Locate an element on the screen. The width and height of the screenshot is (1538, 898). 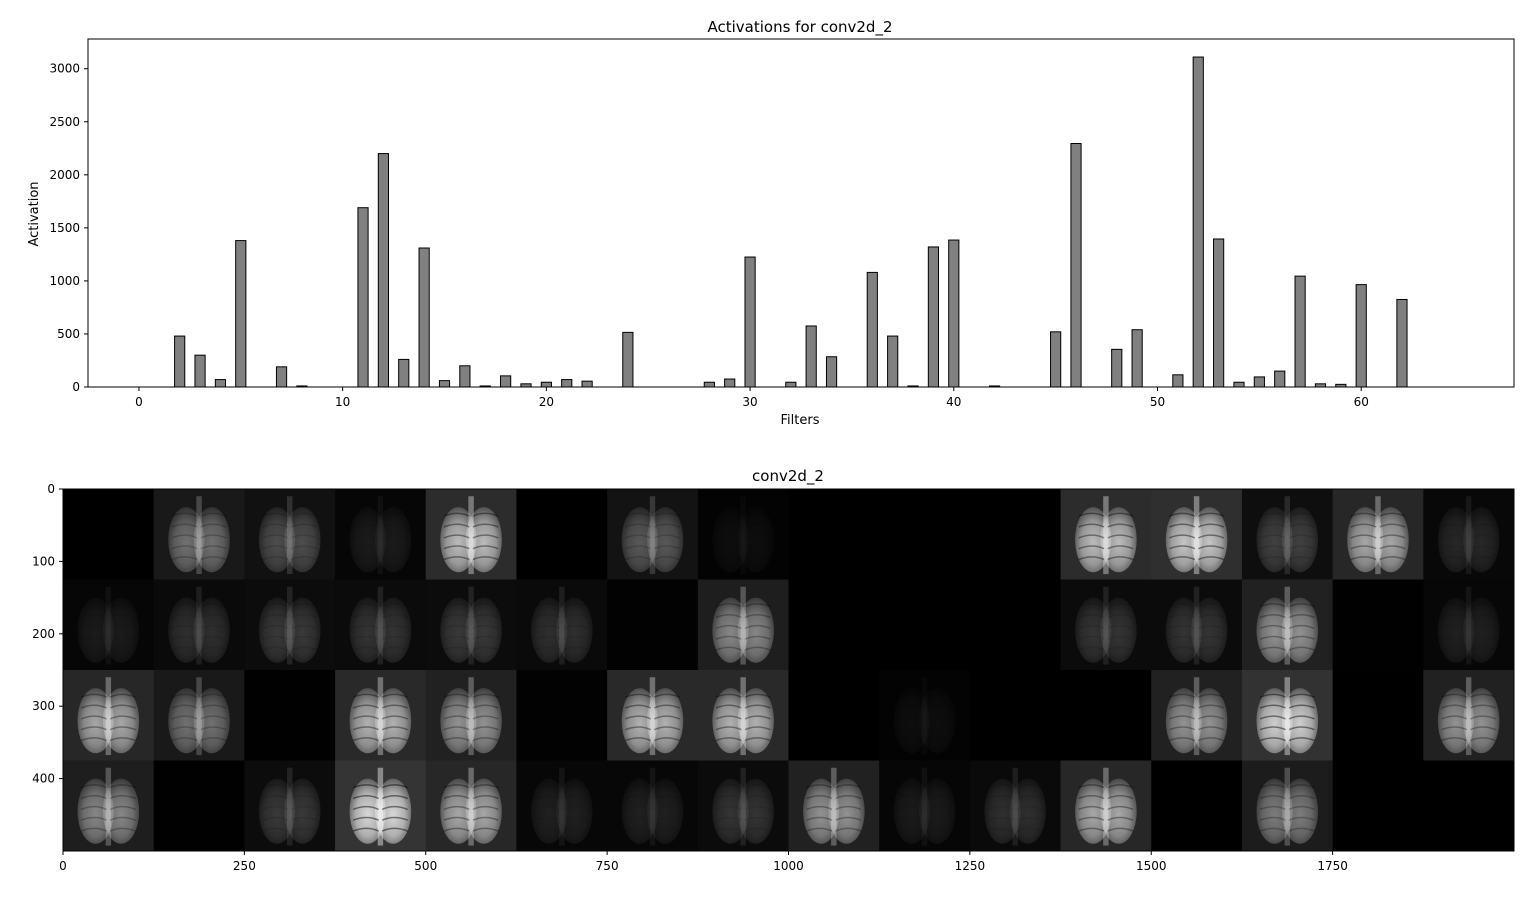
map-x-tick-label: 1500 is located at coordinates (1151, 866).